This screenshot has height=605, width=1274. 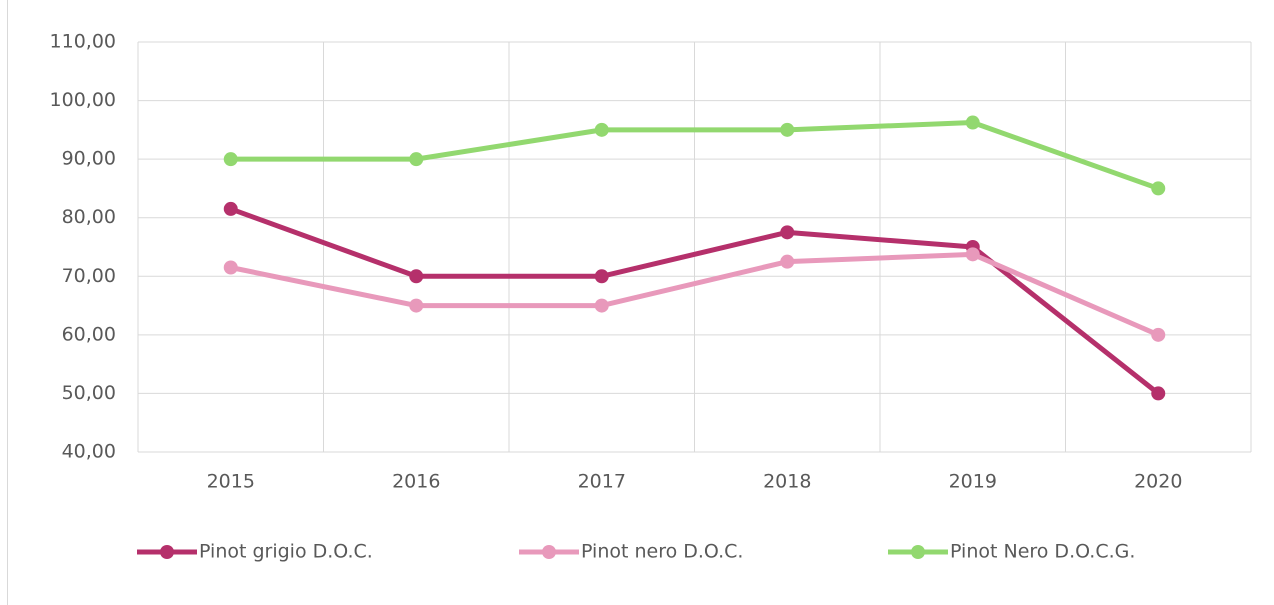 What do you see at coordinates (1042, 552) in the screenshot?
I see `legend-label: Pinot Nero D.O.C.G.` at bounding box center [1042, 552].